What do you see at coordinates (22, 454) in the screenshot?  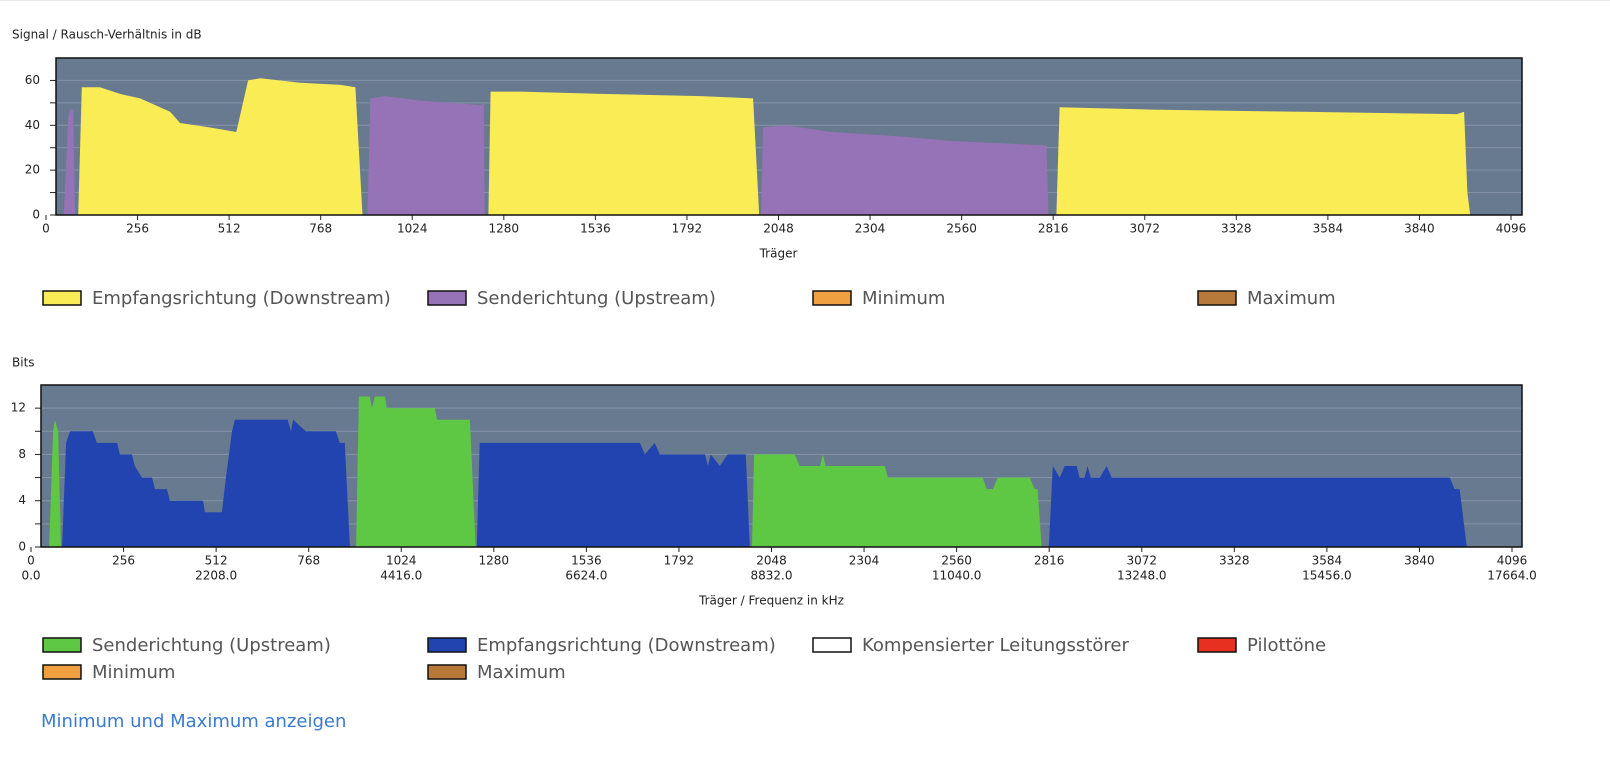 I see `y-tick-label: 8` at bounding box center [22, 454].